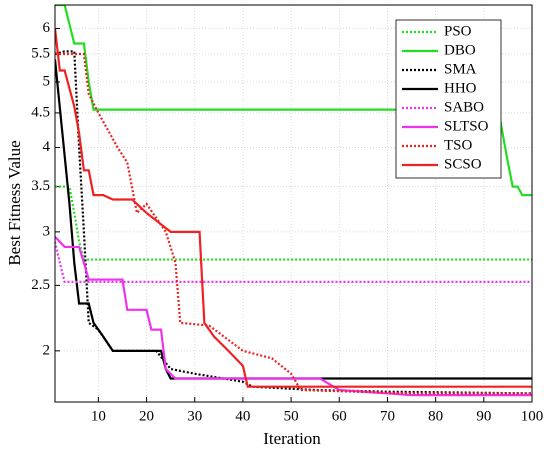 This screenshot has width=550, height=455. What do you see at coordinates (47, 350) in the screenshot?
I see `y-tick-label: 2` at bounding box center [47, 350].